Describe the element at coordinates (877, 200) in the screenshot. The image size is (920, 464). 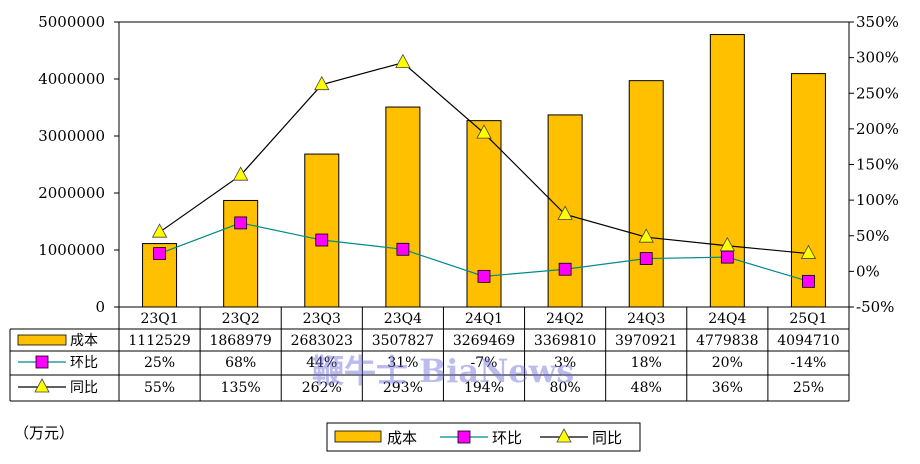
I see `right-axis-tick-label: 100%` at that location.